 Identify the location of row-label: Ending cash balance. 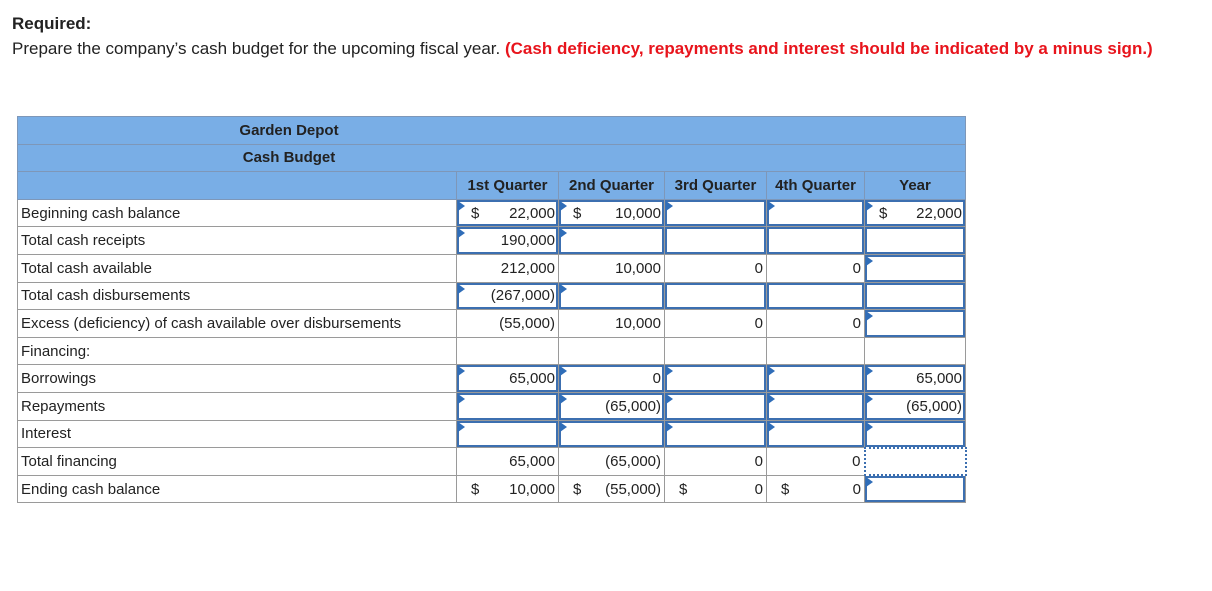
(237, 489).